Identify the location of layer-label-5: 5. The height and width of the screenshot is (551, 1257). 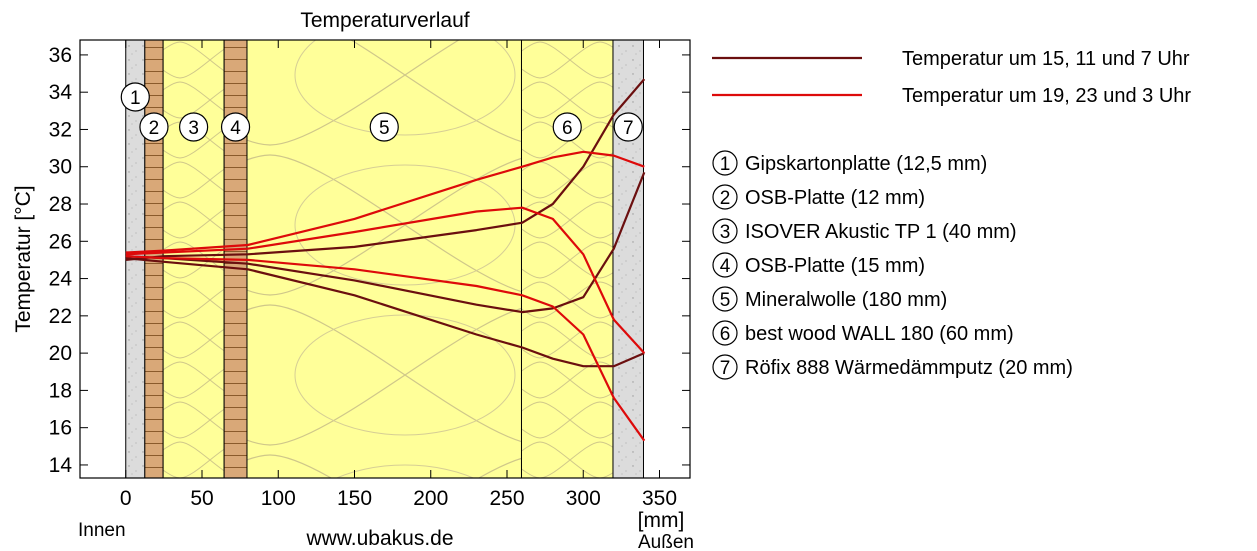
(384, 127).